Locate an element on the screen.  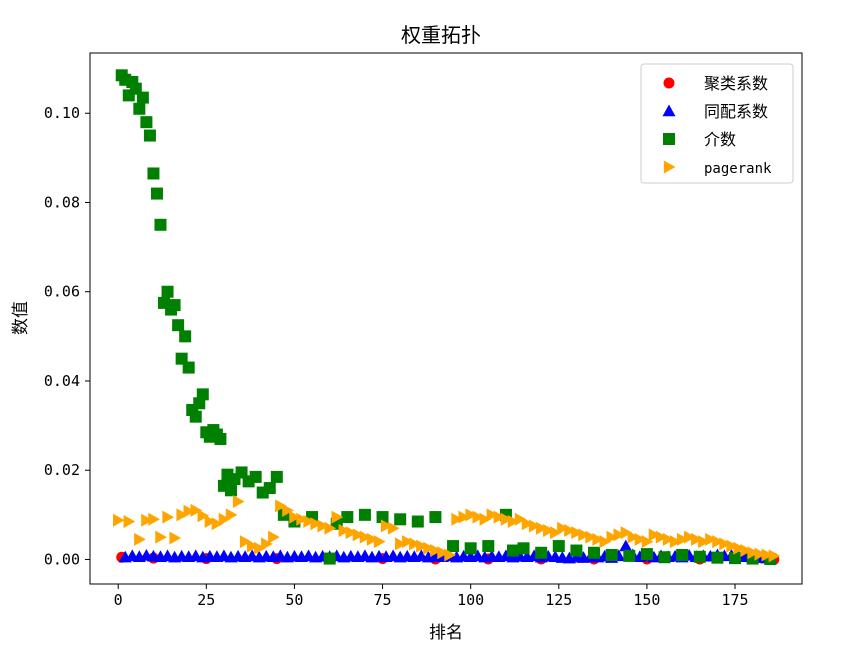
legend-marker-clustering is located at coordinates (669, 83).